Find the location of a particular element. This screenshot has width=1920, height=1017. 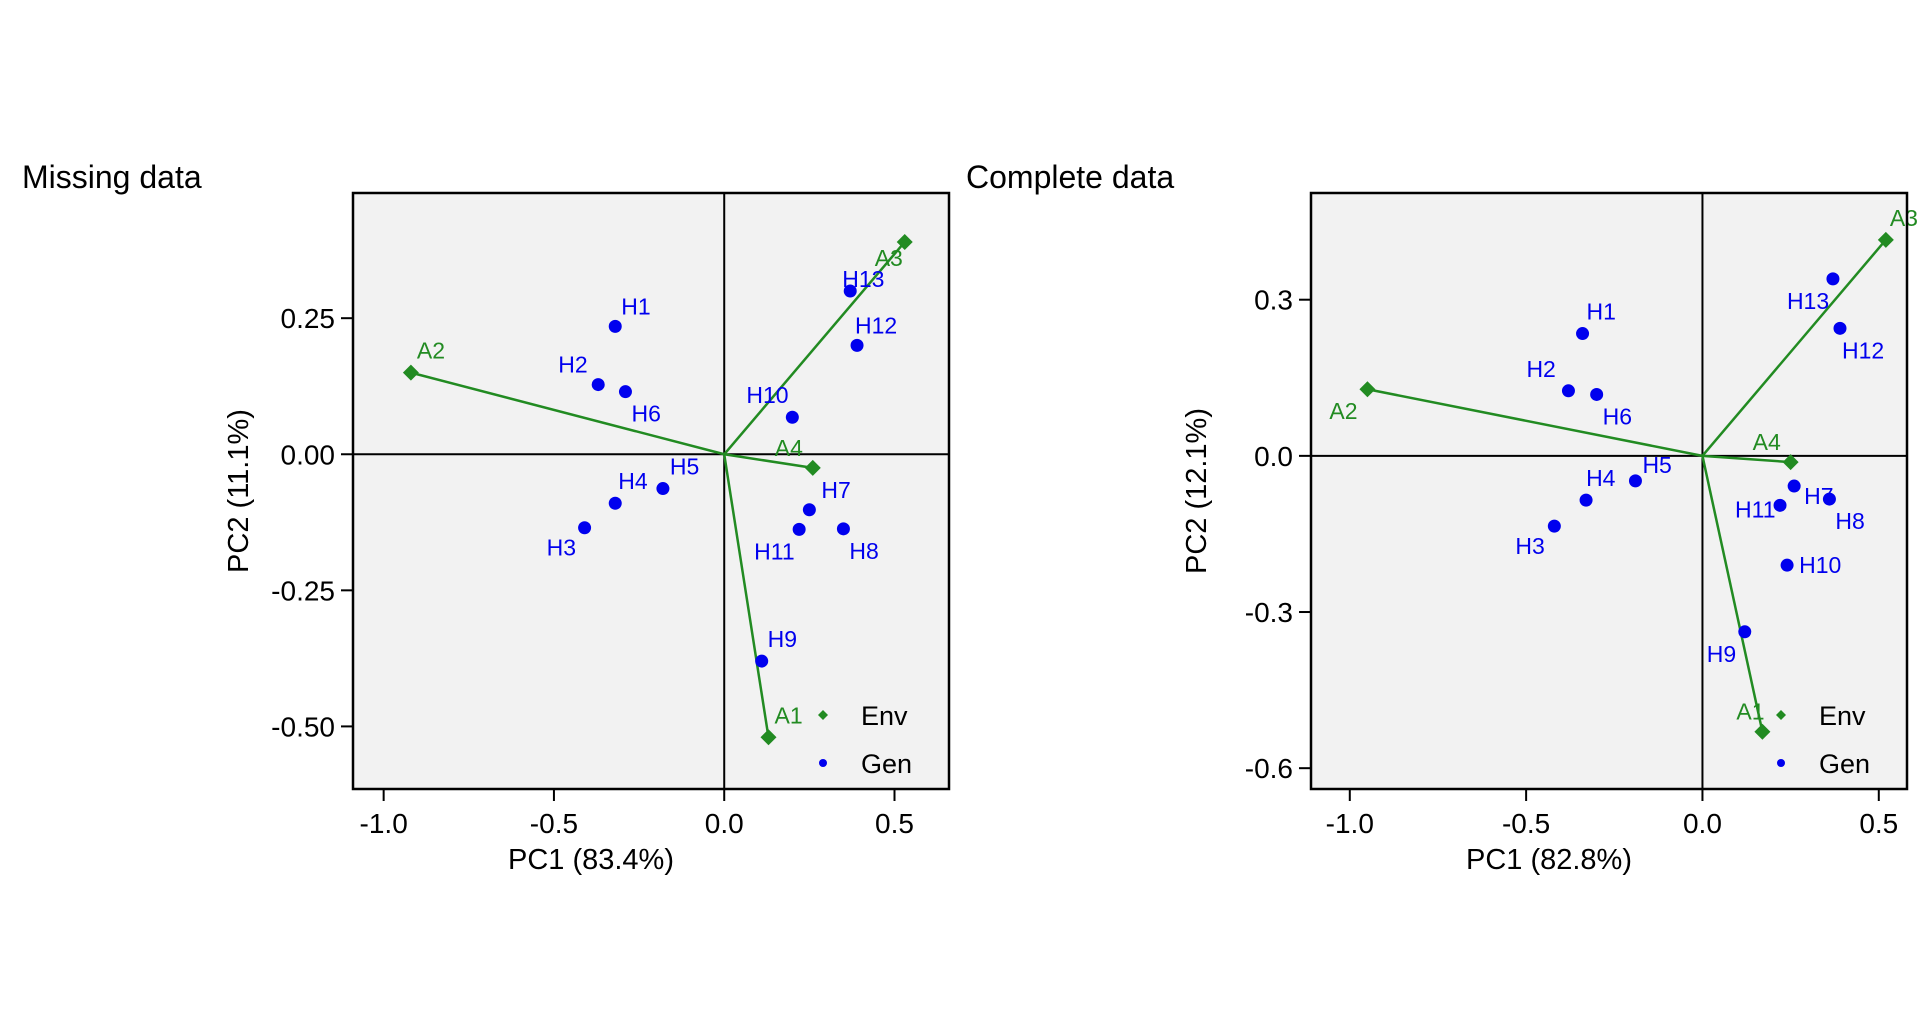

x-axis-label: PC1 (83.4%) is located at coordinates (591, 860).